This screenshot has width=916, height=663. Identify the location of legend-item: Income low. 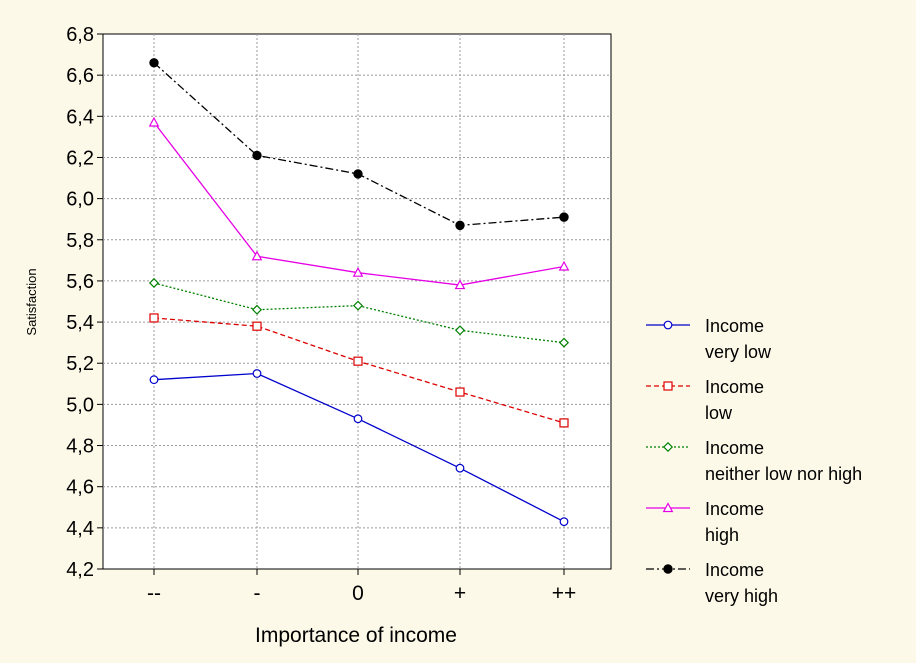
(705, 400).